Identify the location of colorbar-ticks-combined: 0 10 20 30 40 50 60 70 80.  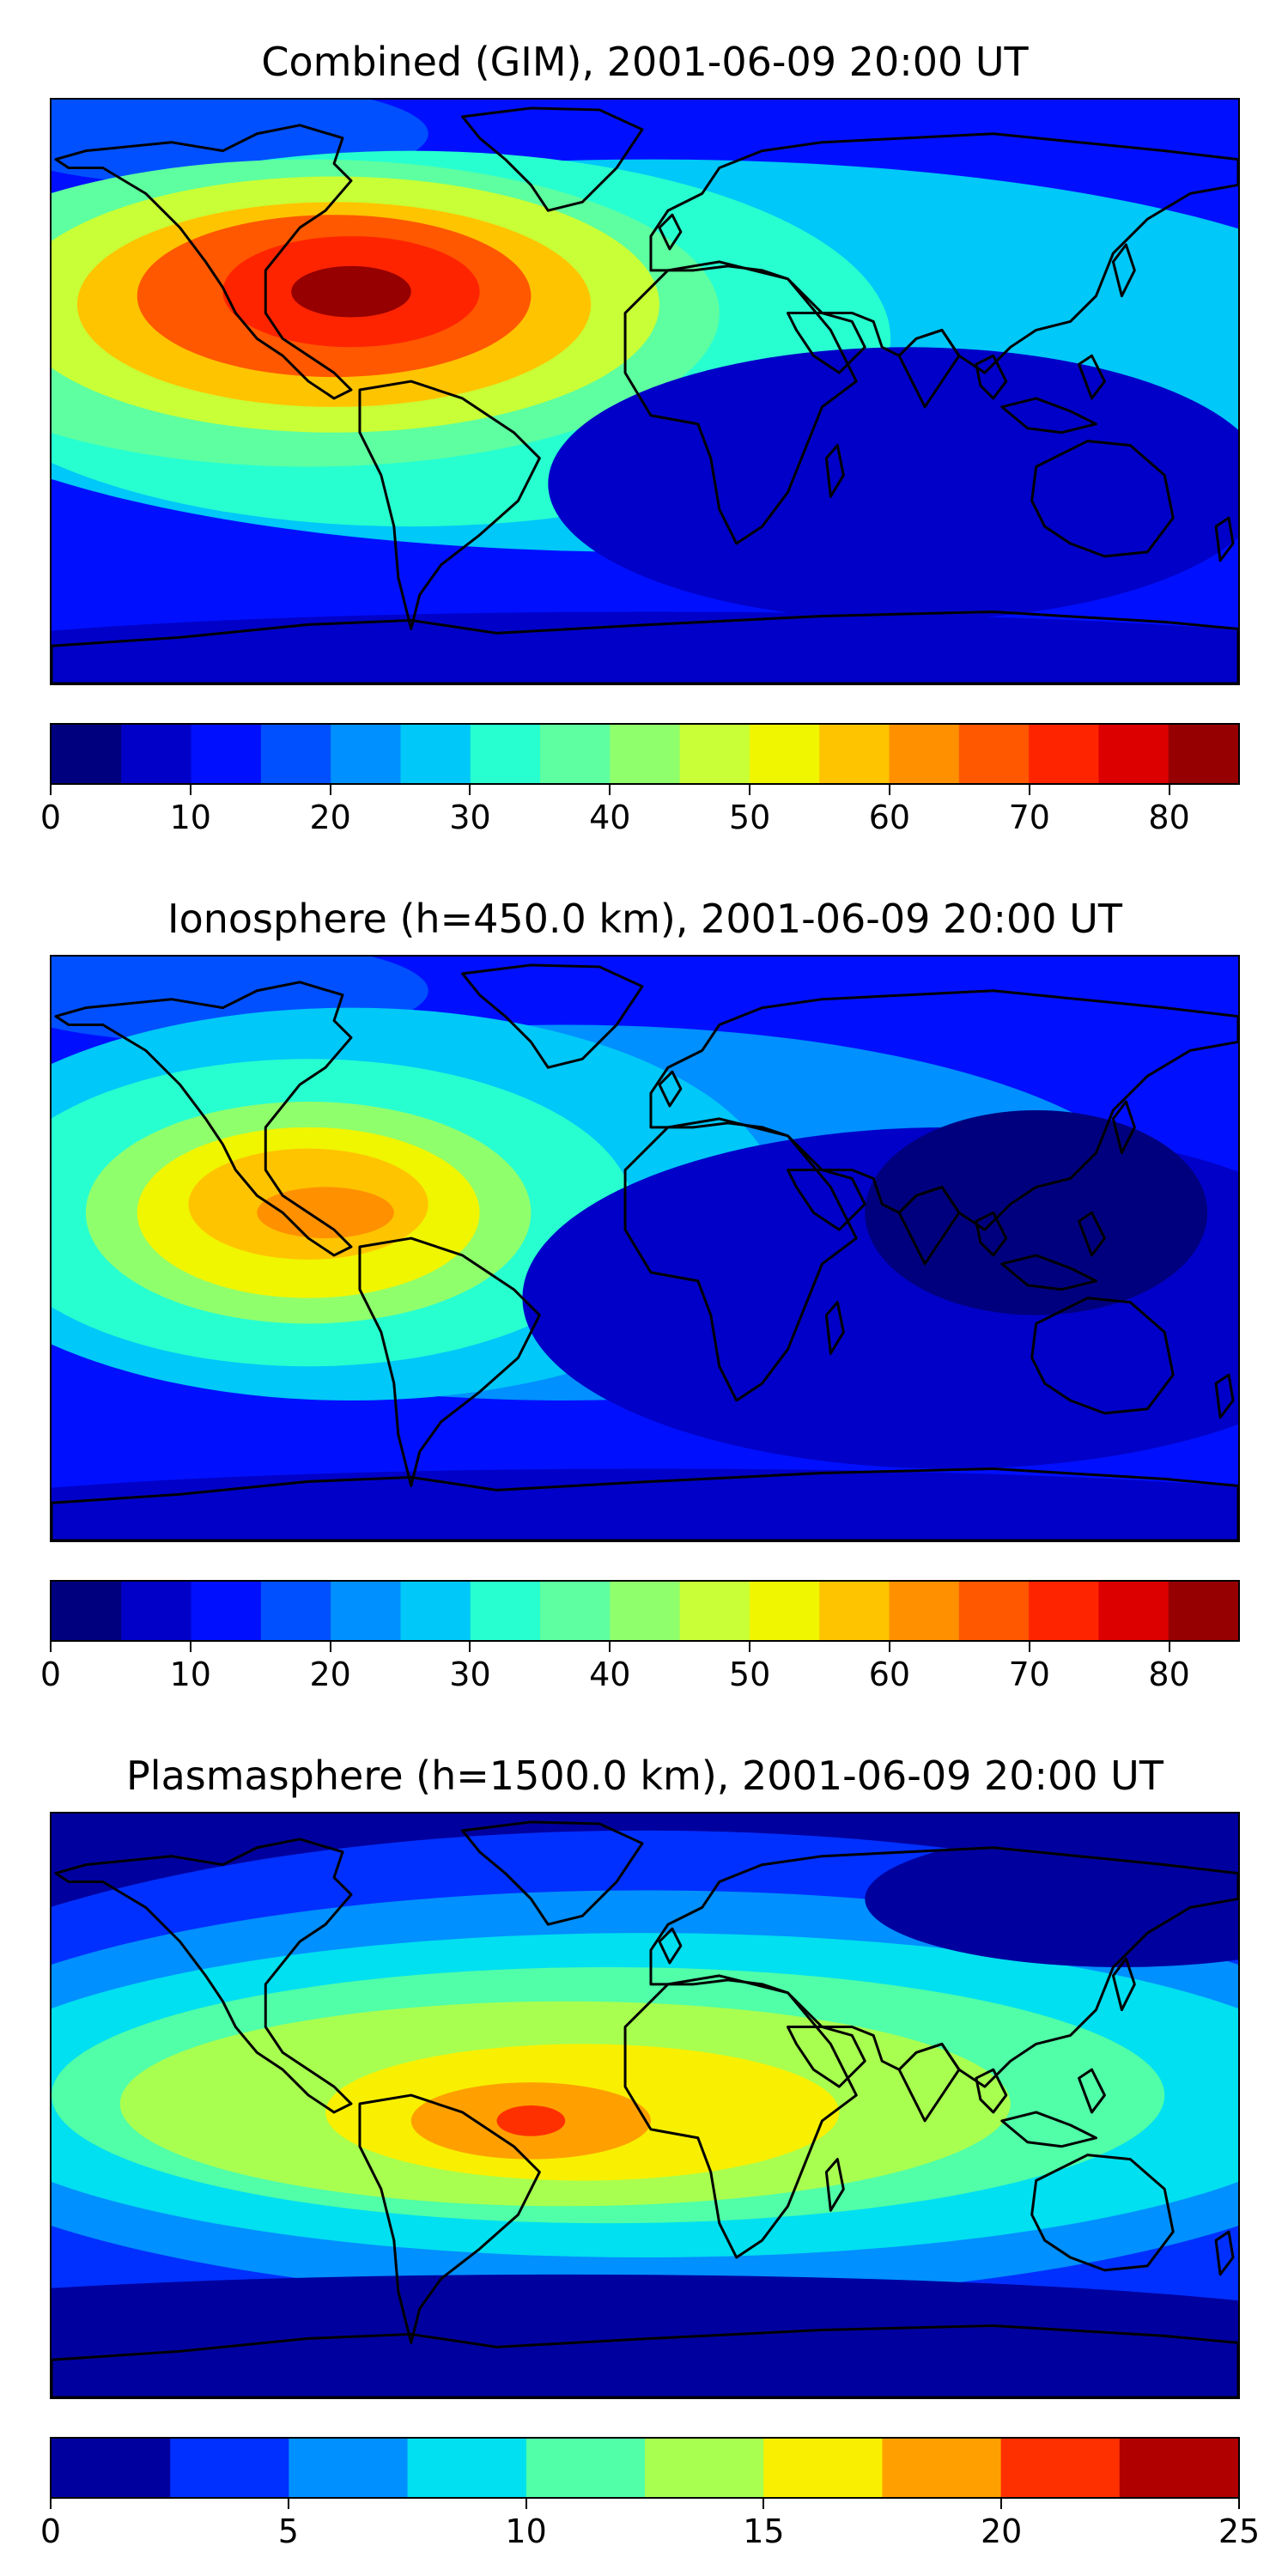
(640, 810).